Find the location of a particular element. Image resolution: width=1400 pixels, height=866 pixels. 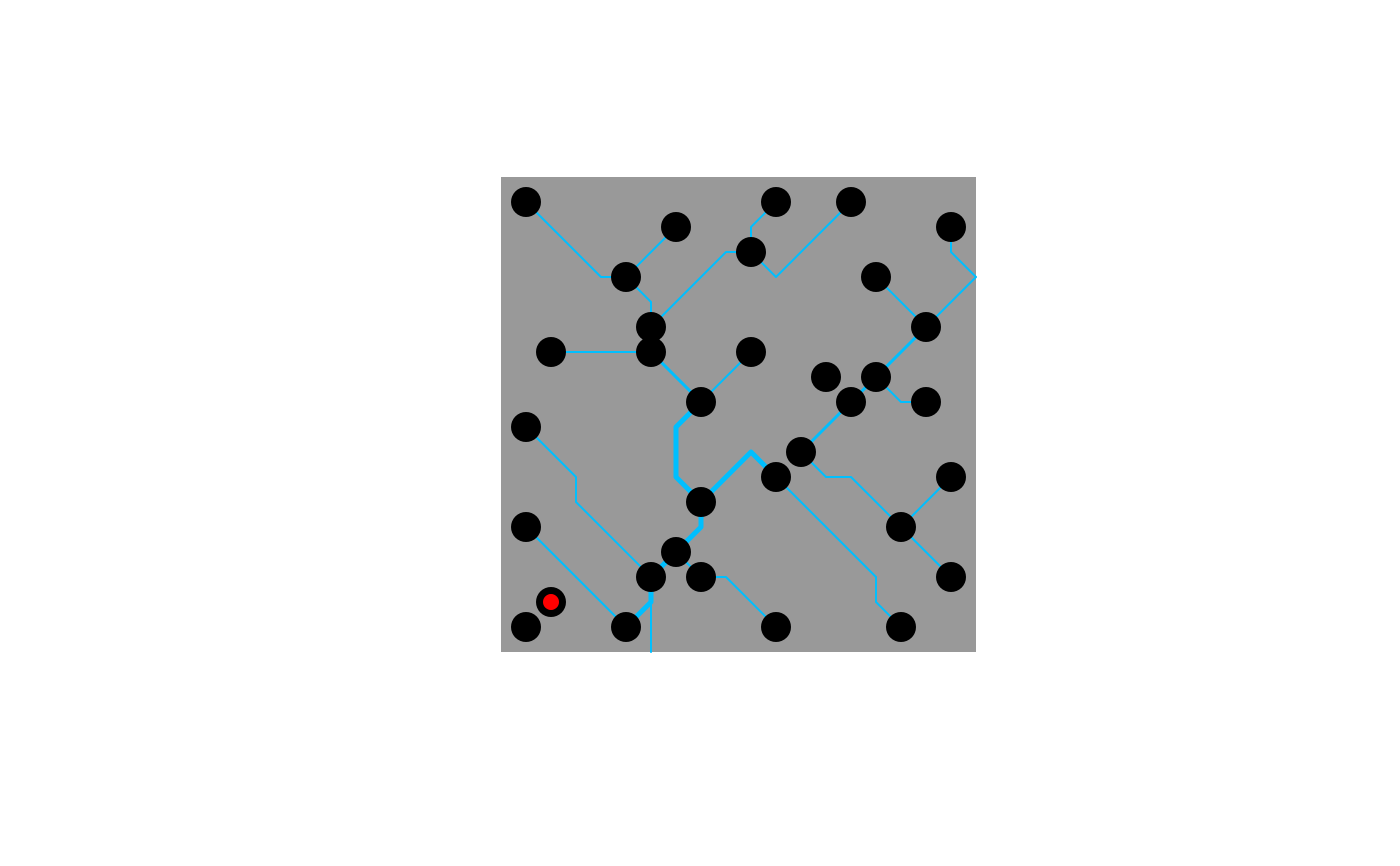

node-n17 is located at coordinates (701, 502).